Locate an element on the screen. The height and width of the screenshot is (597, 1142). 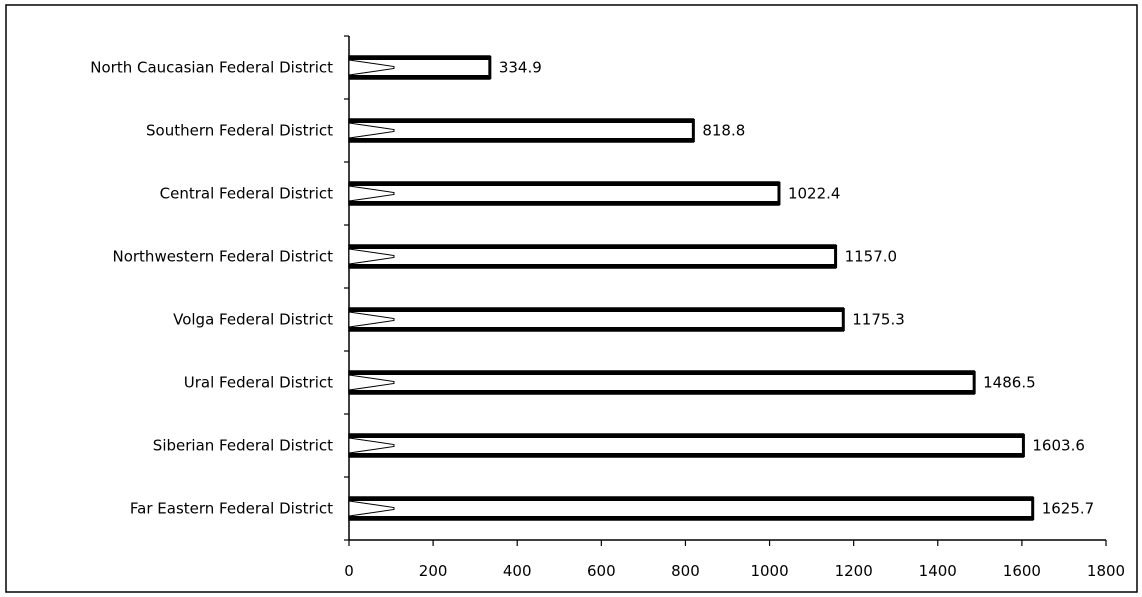
x-tick-label: 1400 is located at coordinates (938, 571).